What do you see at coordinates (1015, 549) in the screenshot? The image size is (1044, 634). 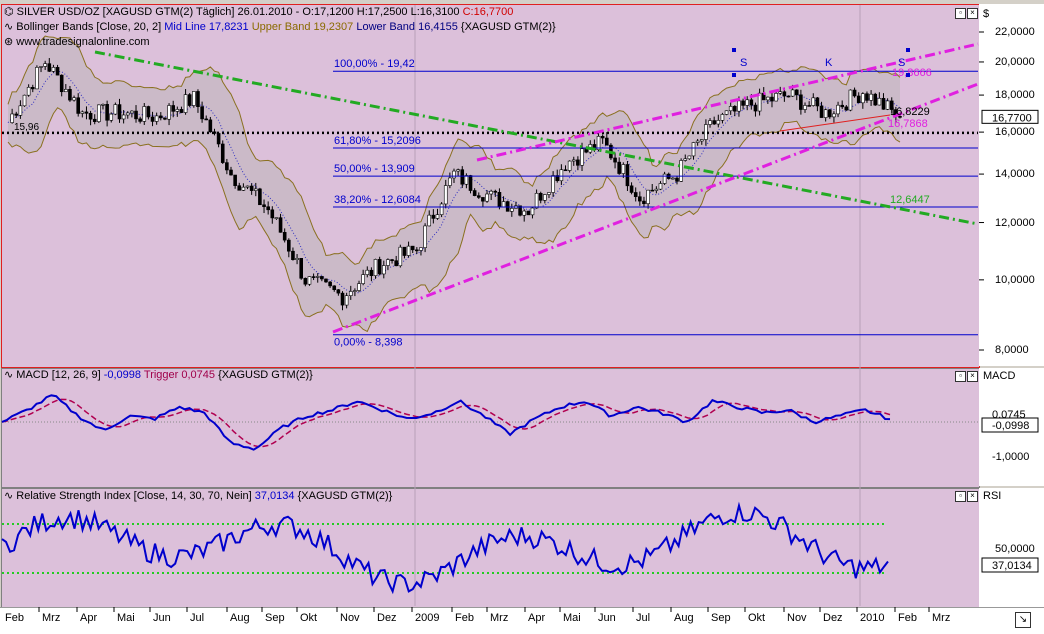 I see `rsi-tick-label: 50,0000` at bounding box center [1015, 549].